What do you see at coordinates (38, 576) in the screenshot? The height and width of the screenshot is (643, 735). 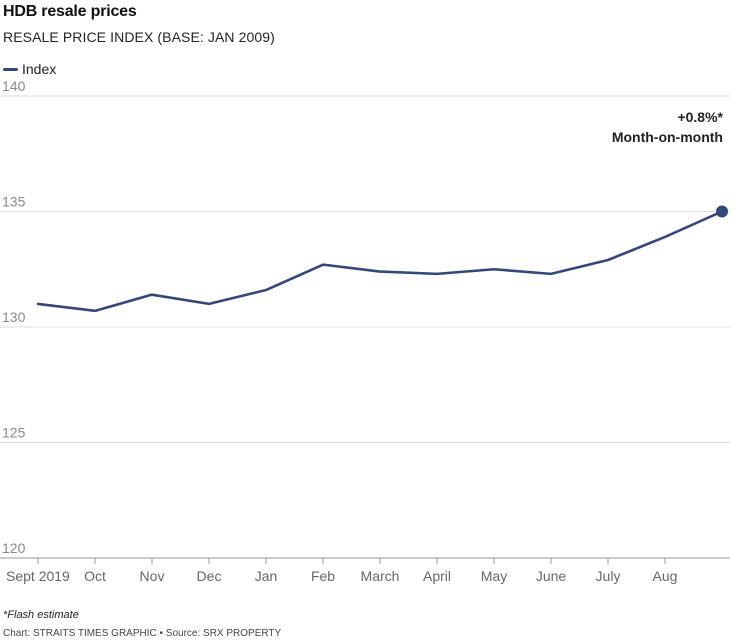 I see `x-tick-label: Sept 2019` at bounding box center [38, 576].